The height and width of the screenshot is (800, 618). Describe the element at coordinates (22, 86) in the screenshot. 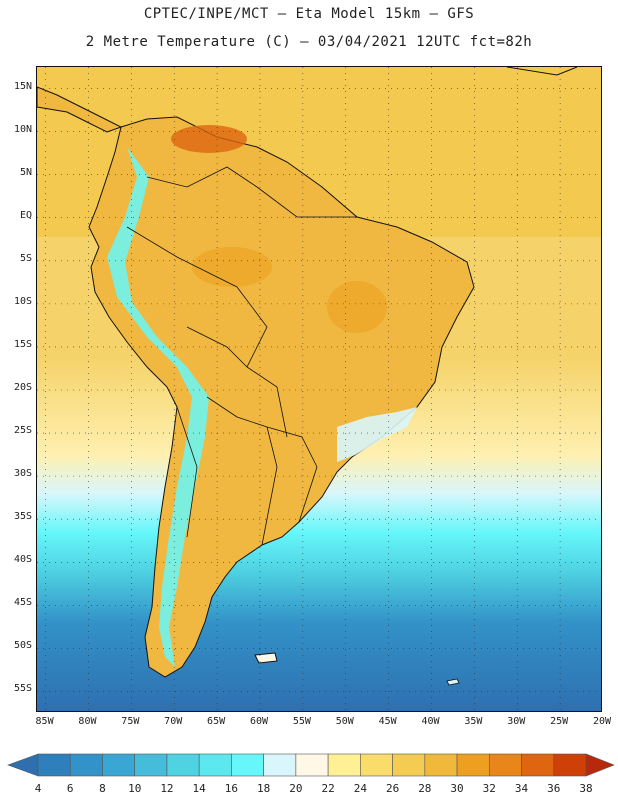

I see `lat-label: 15N` at that location.